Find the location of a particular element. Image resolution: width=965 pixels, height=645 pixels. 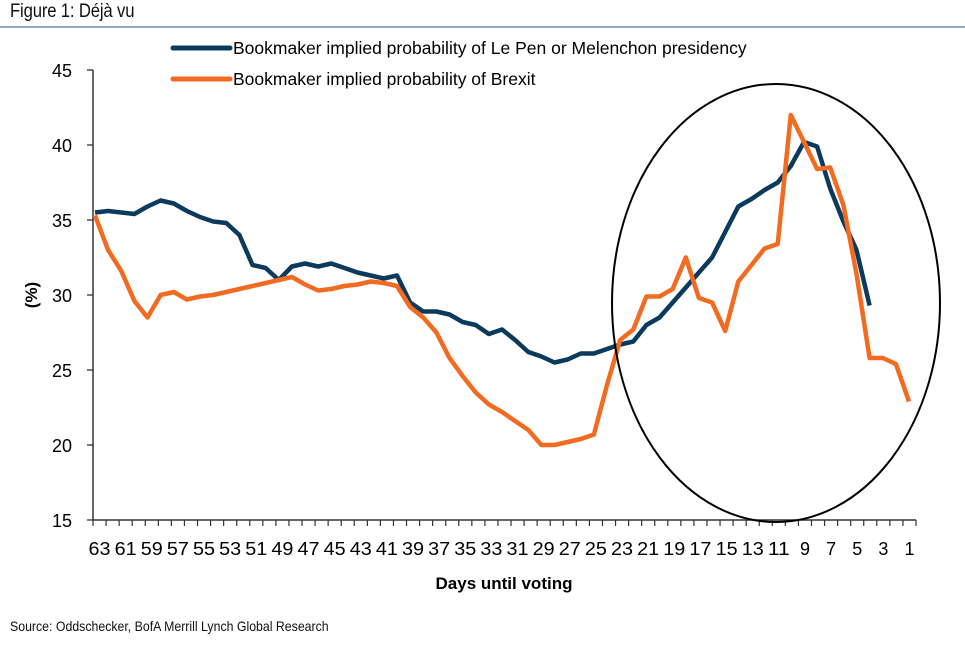

legend-label: Bookmaker implied probability of Brexit is located at coordinates (384, 79).